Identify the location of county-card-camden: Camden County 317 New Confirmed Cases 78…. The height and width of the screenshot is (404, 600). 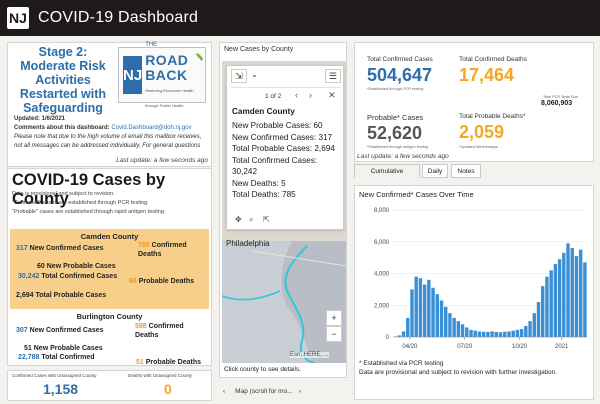
(109, 269).